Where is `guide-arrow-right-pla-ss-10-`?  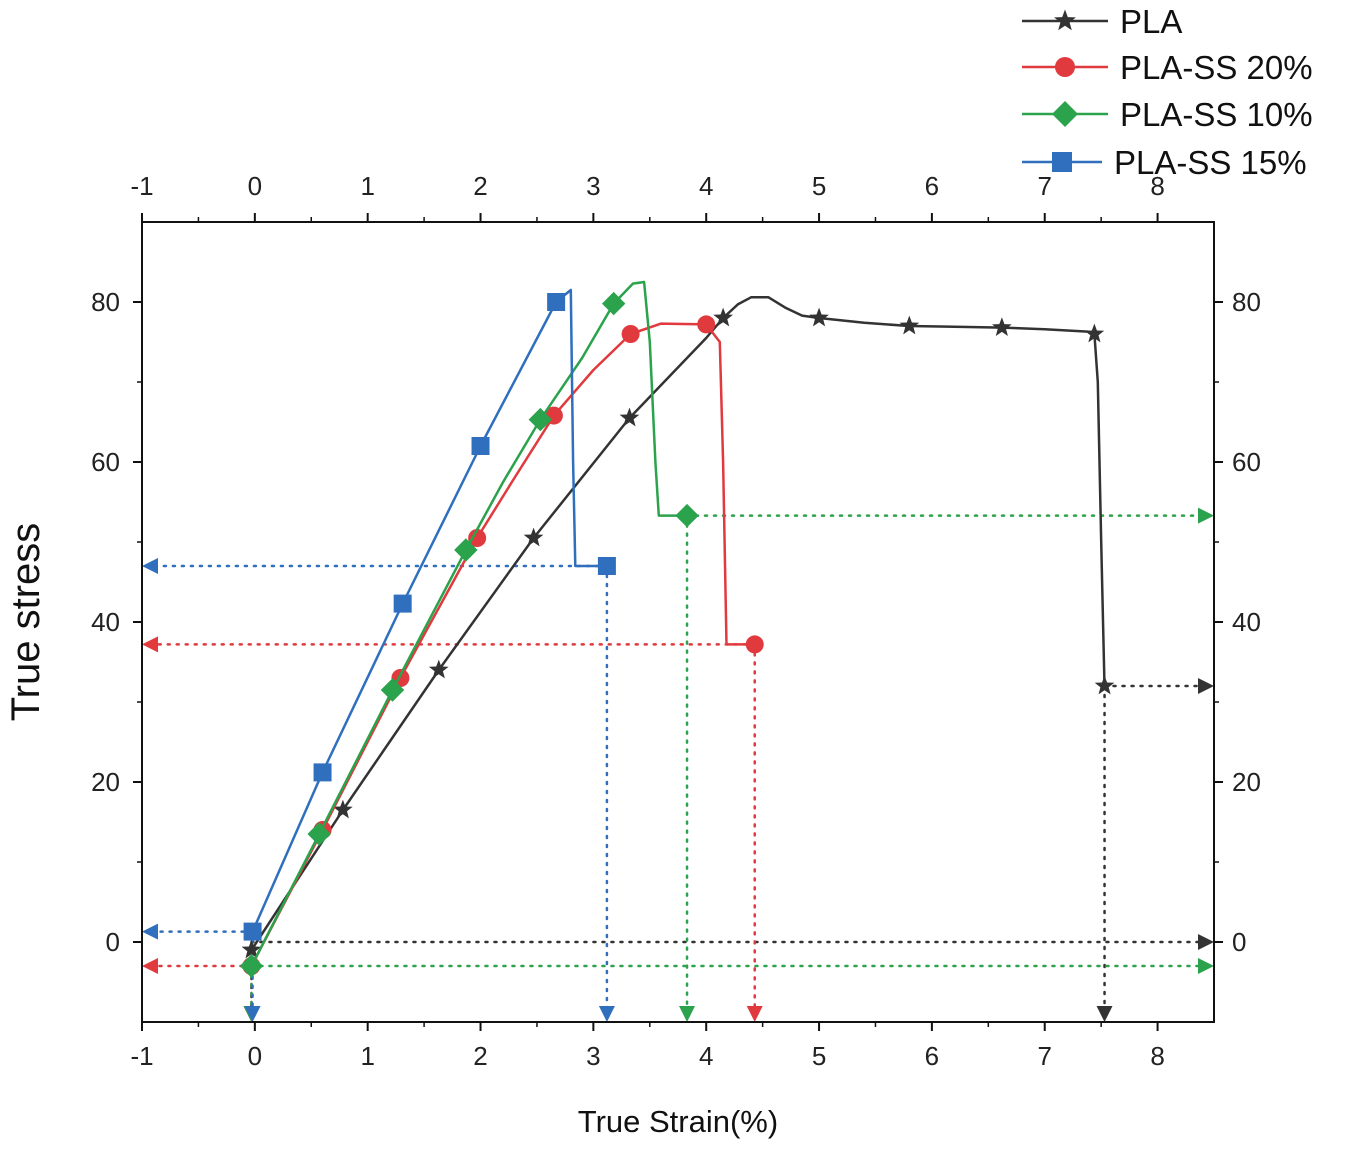
guide-arrow-right-pla-ss-10- is located at coordinates (1206, 515).